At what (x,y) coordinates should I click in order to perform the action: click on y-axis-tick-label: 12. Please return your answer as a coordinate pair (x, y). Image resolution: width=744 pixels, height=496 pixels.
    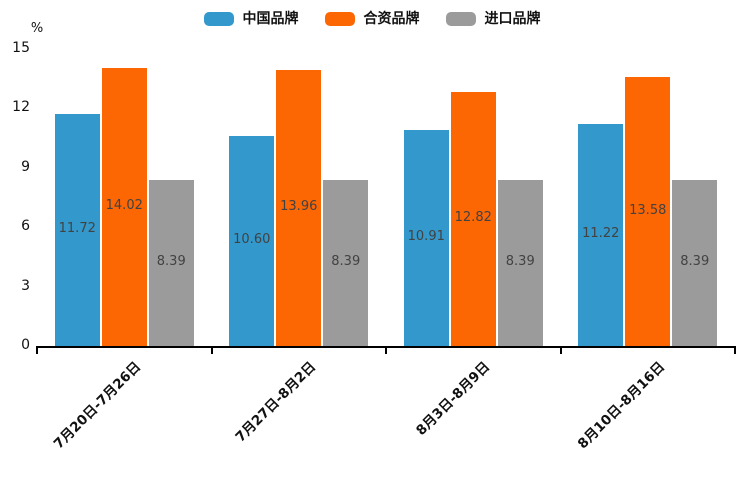
    Looking at the image, I should click on (21, 107).